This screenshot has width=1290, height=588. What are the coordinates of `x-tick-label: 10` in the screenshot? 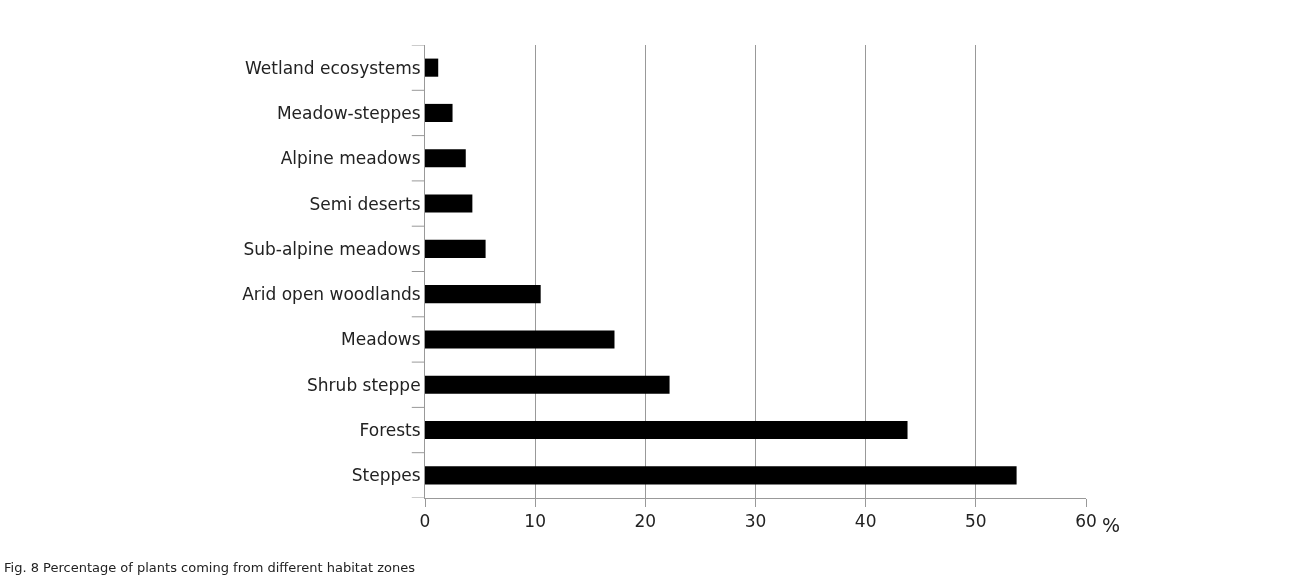 It's located at (535, 521).